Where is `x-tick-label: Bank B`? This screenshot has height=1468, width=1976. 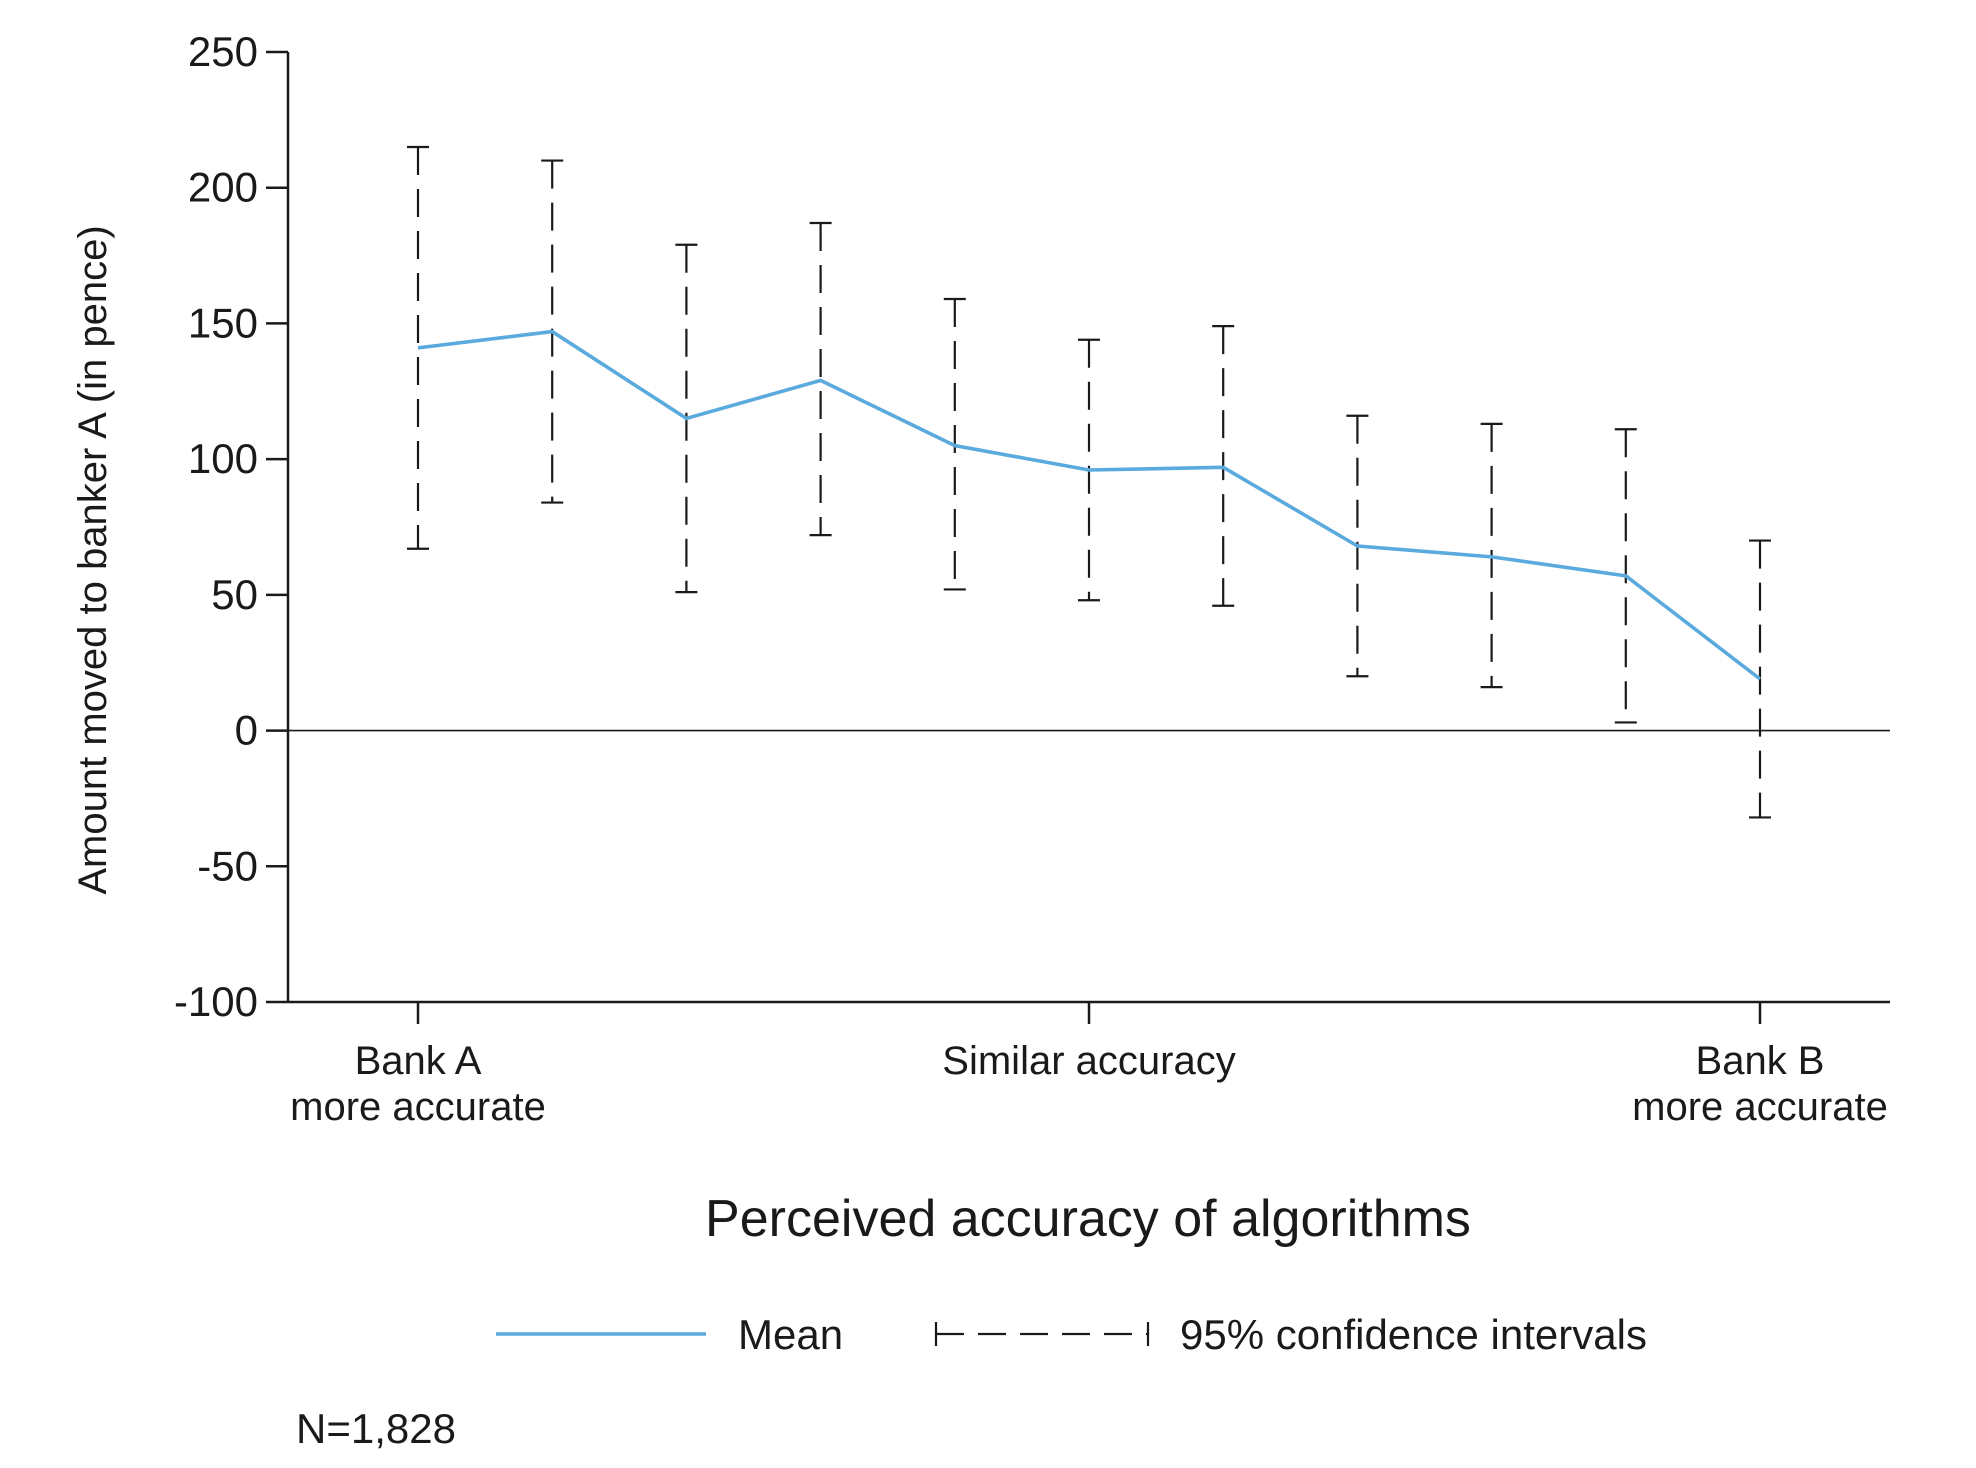 x-tick-label: Bank B is located at coordinates (1760, 1061).